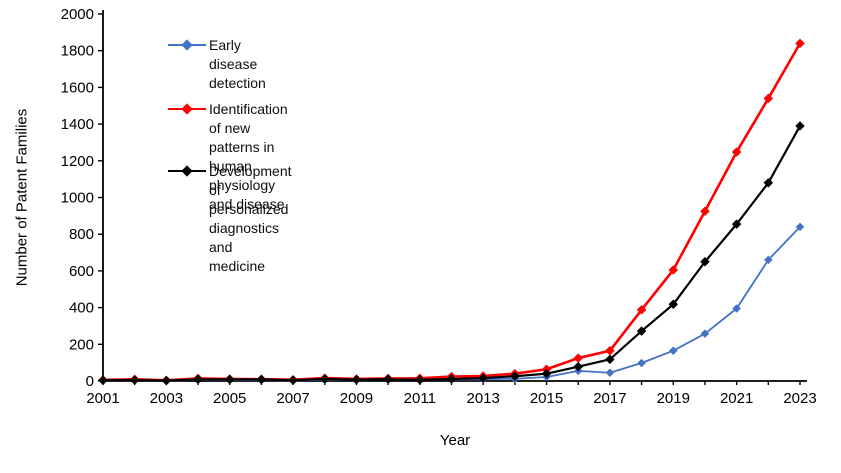 Image resolution: width=841 pixels, height=473 pixels. What do you see at coordinates (77, 51) in the screenshot?
I see `y-tick-label: 1800` at bounding box center [77, 51].